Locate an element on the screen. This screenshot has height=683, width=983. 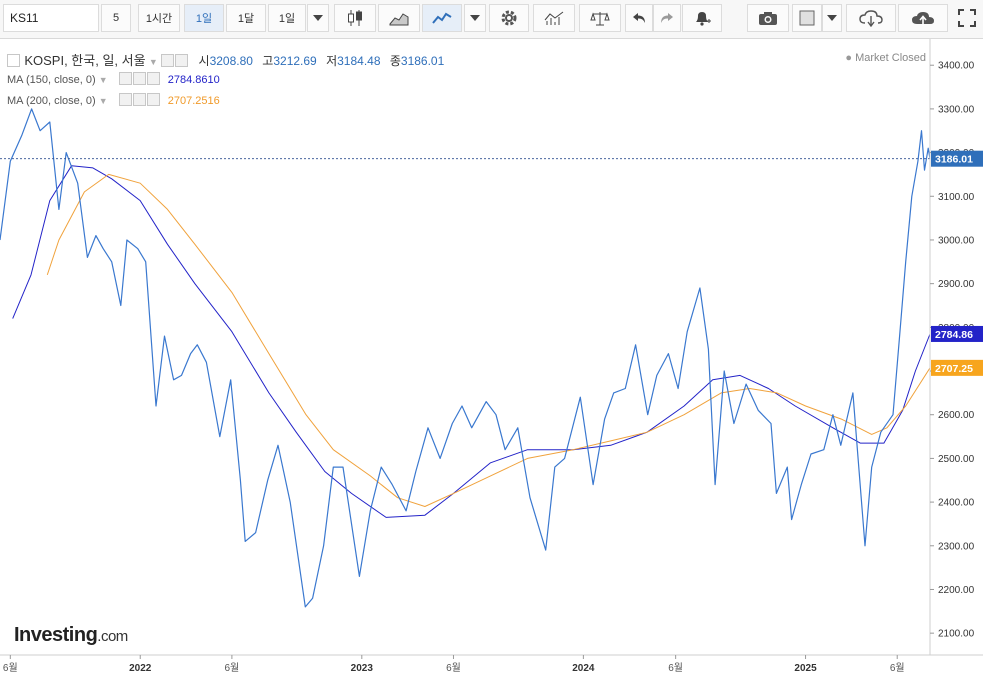
chart-type-dropdown-button is located at coordinates (475, 18).